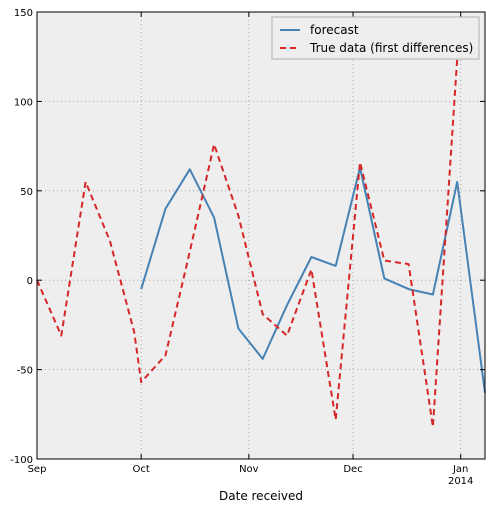 The image size is (492, 511). Describe the element at coordinates (141, 469) in the screenshot. I see `x-tick-label: Oct` at that location.